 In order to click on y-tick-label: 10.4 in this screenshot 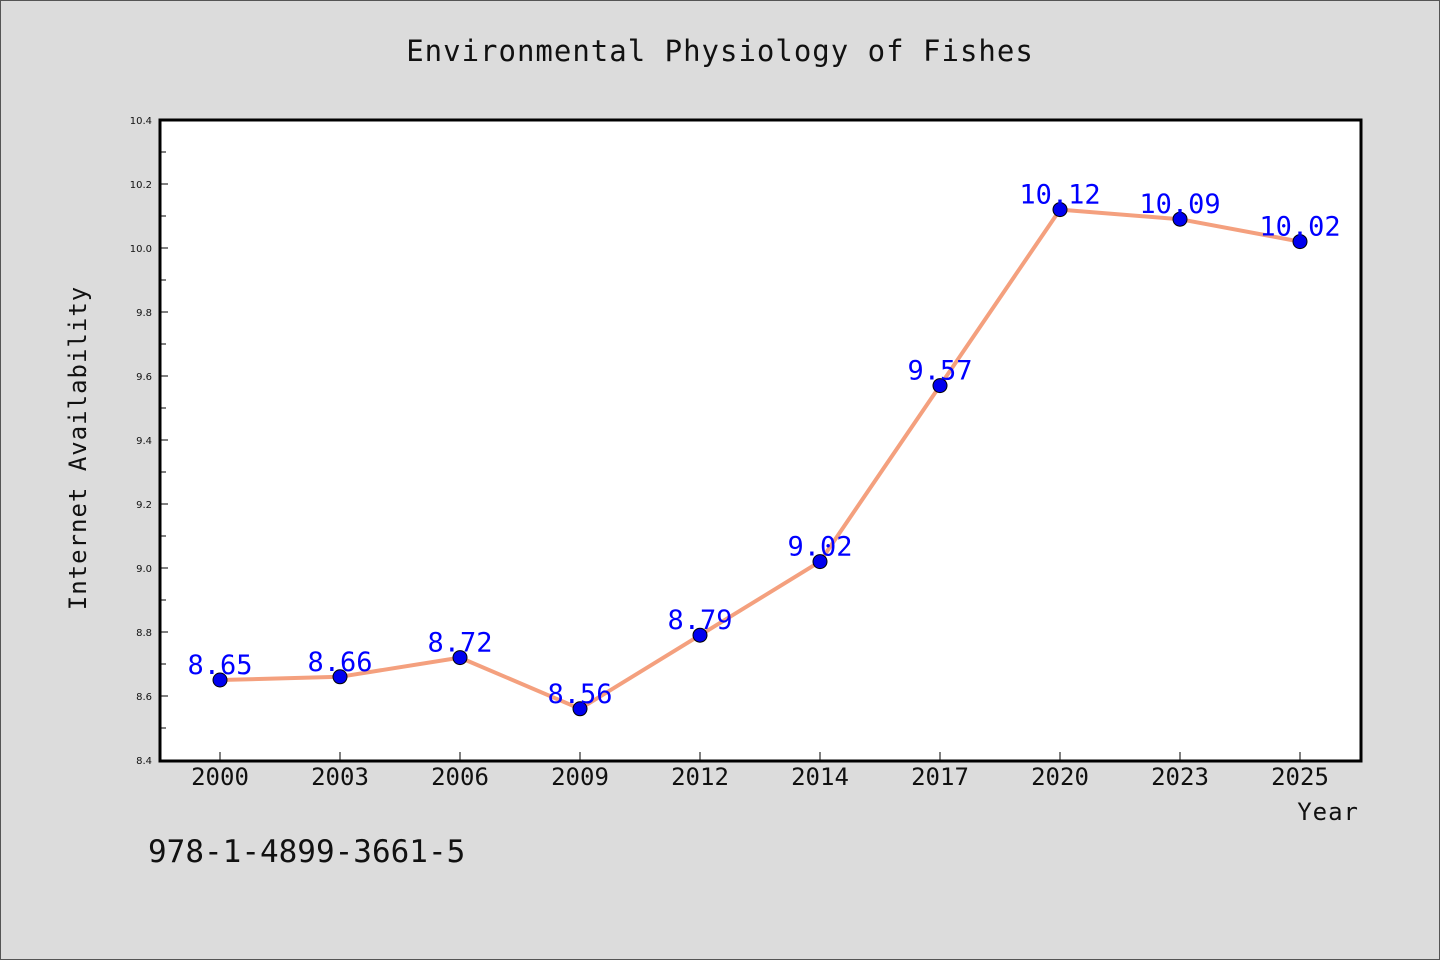, I will do `click(141, 121)`.